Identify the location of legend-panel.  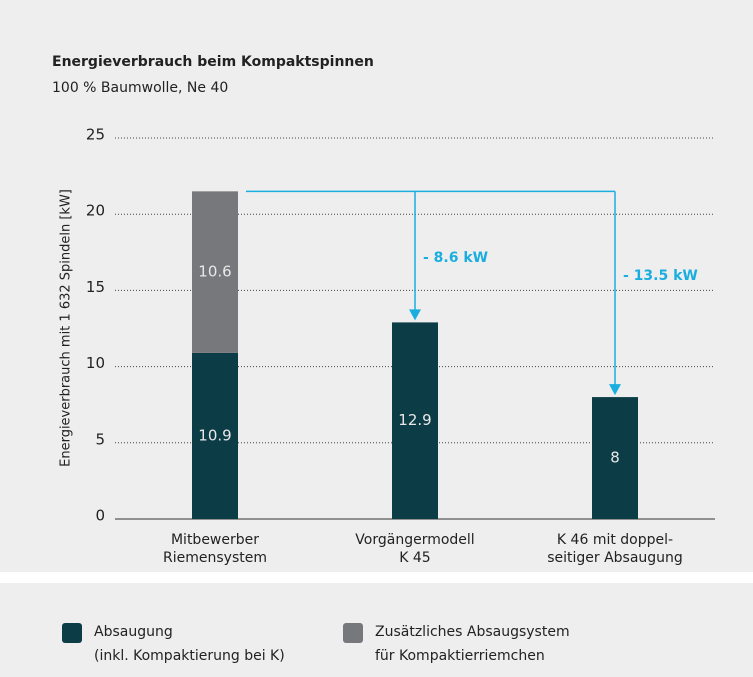
(376, 630).